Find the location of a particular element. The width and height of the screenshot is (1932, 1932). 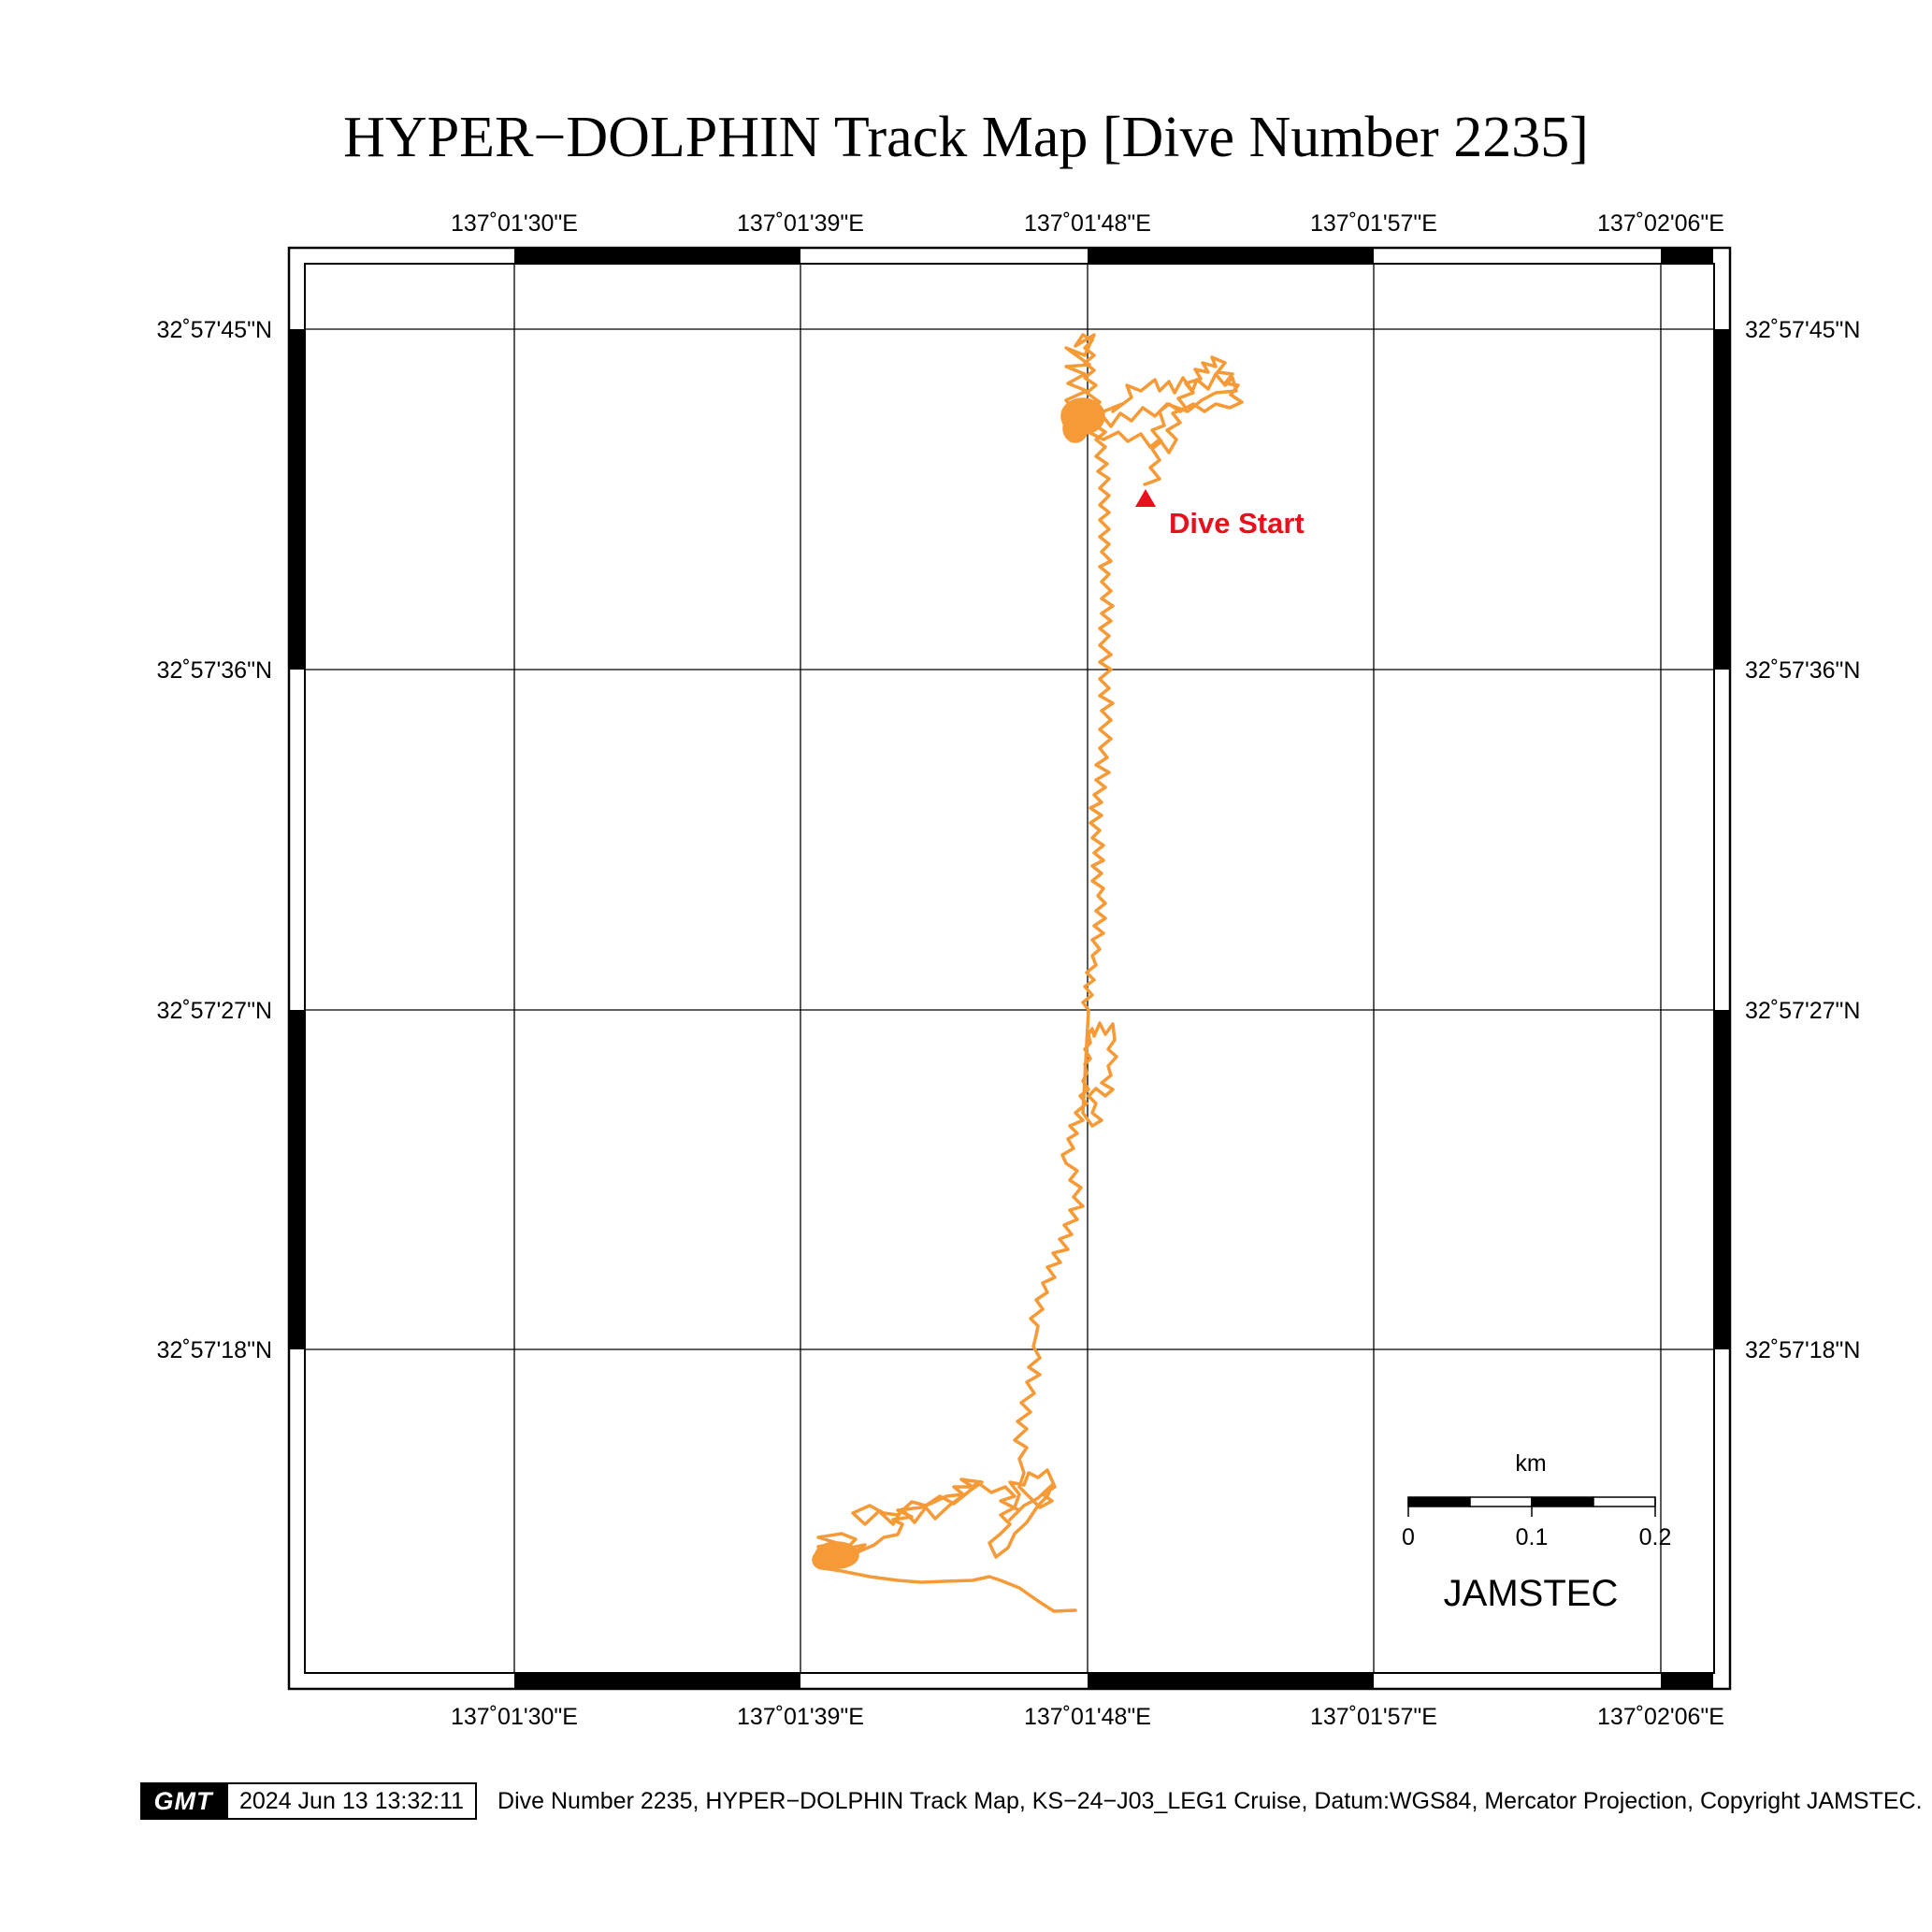

lon-label-top: 137˚01'39"E is located at coordinates (800, 223).